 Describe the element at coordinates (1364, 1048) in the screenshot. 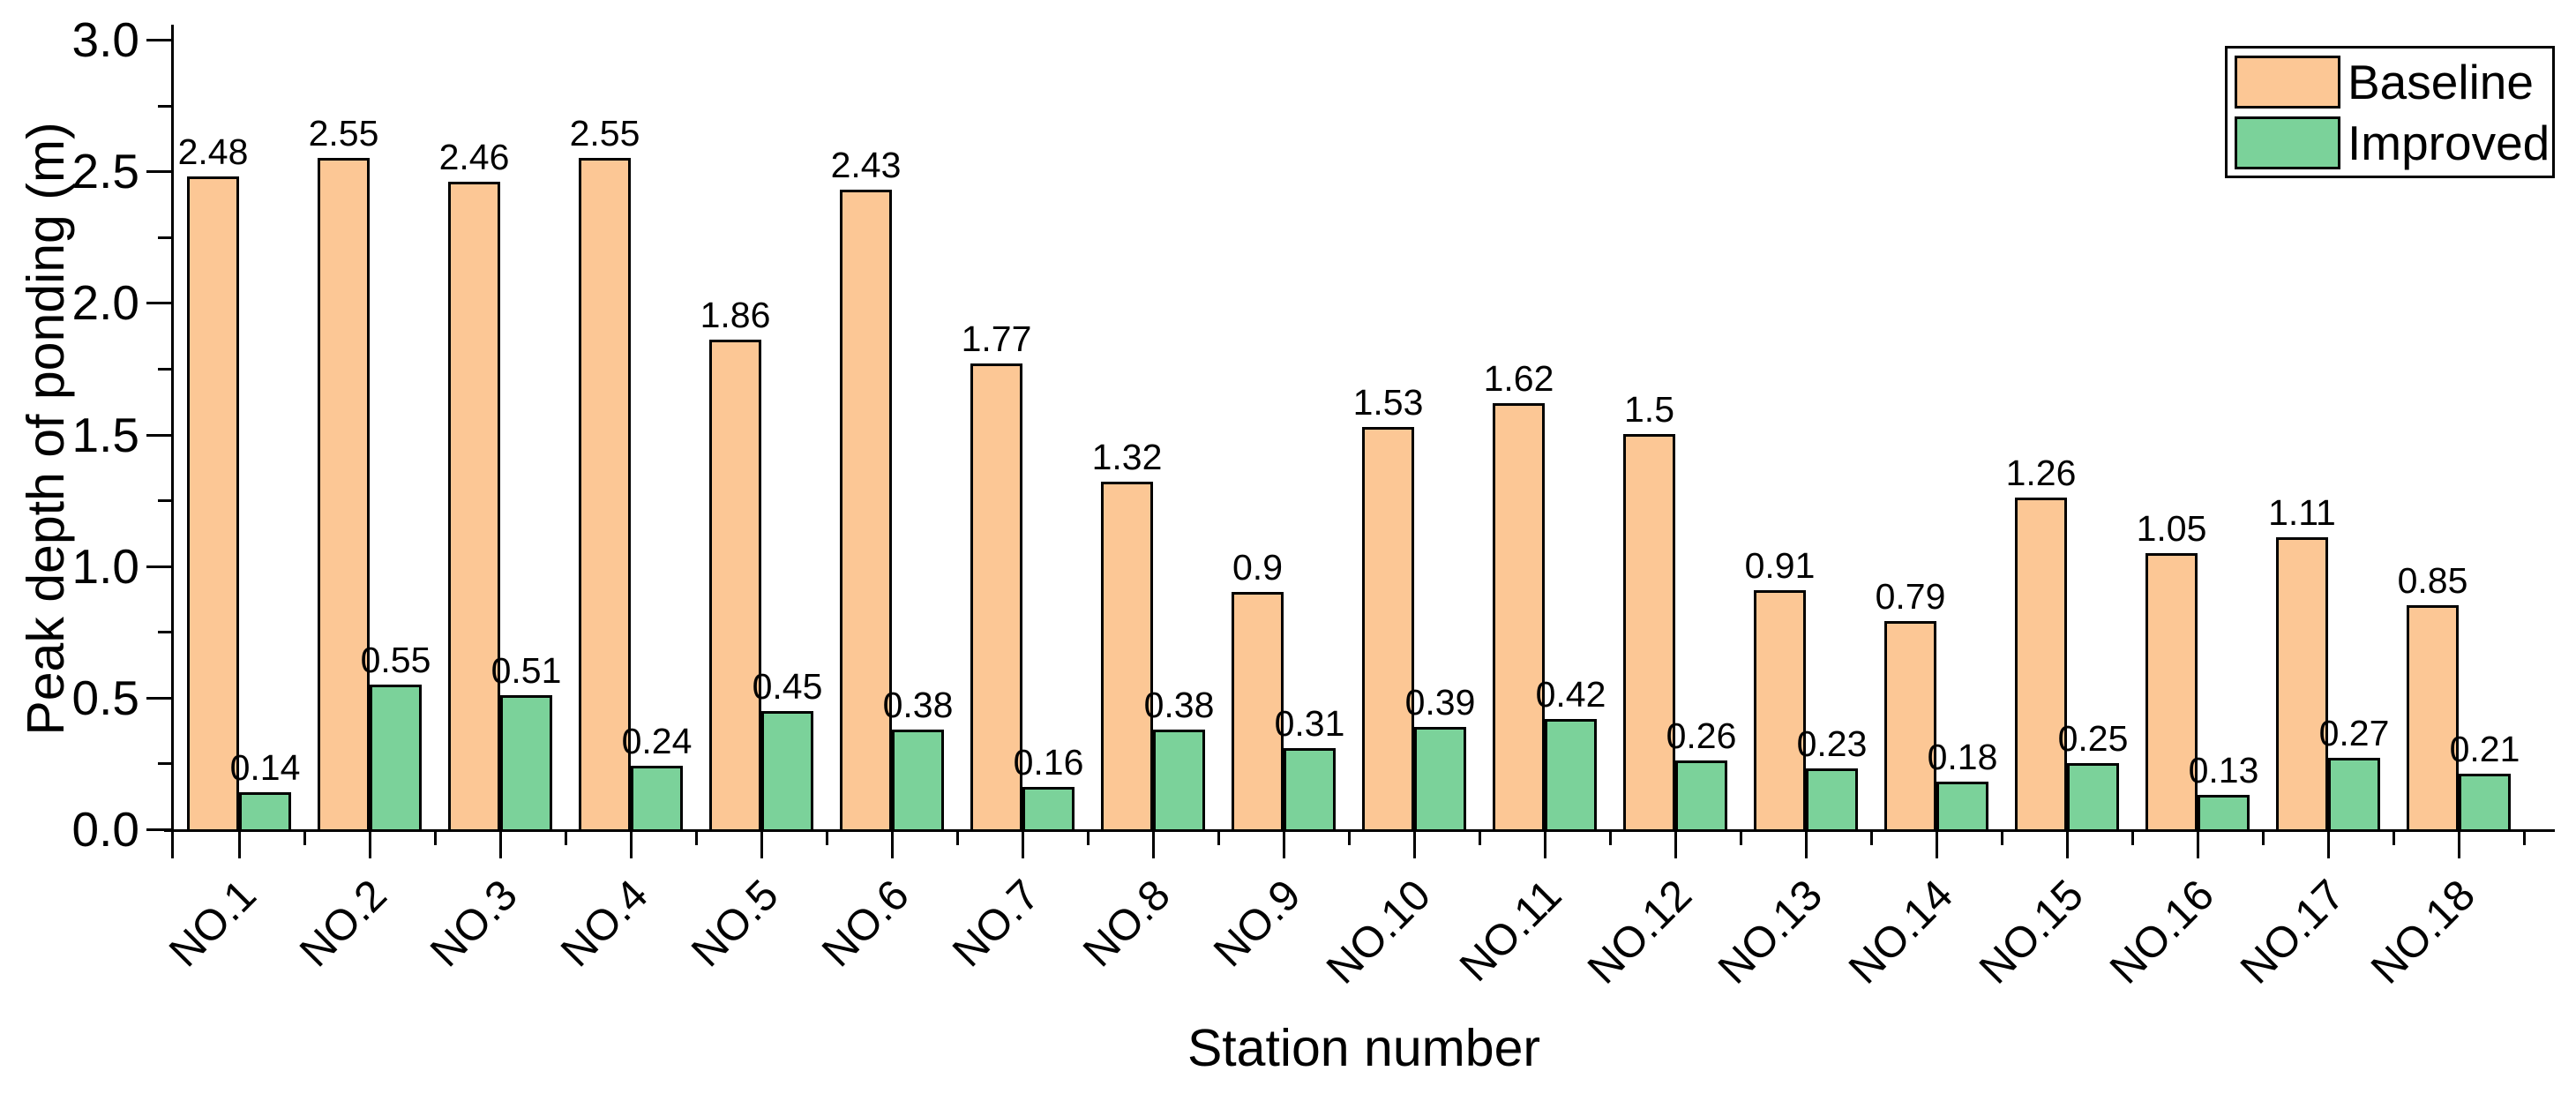

I see `x-axis-title: Station number` at that location.